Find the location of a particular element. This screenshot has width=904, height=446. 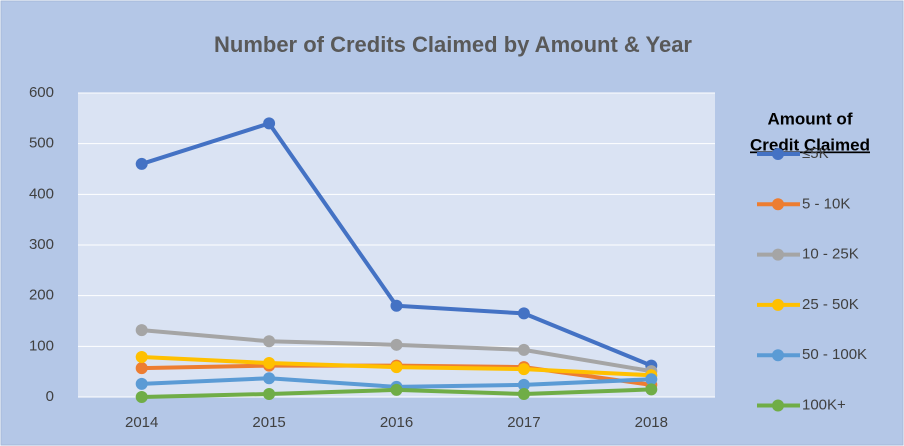

y-tick-label: 600 is located at coordinates (41, 92).